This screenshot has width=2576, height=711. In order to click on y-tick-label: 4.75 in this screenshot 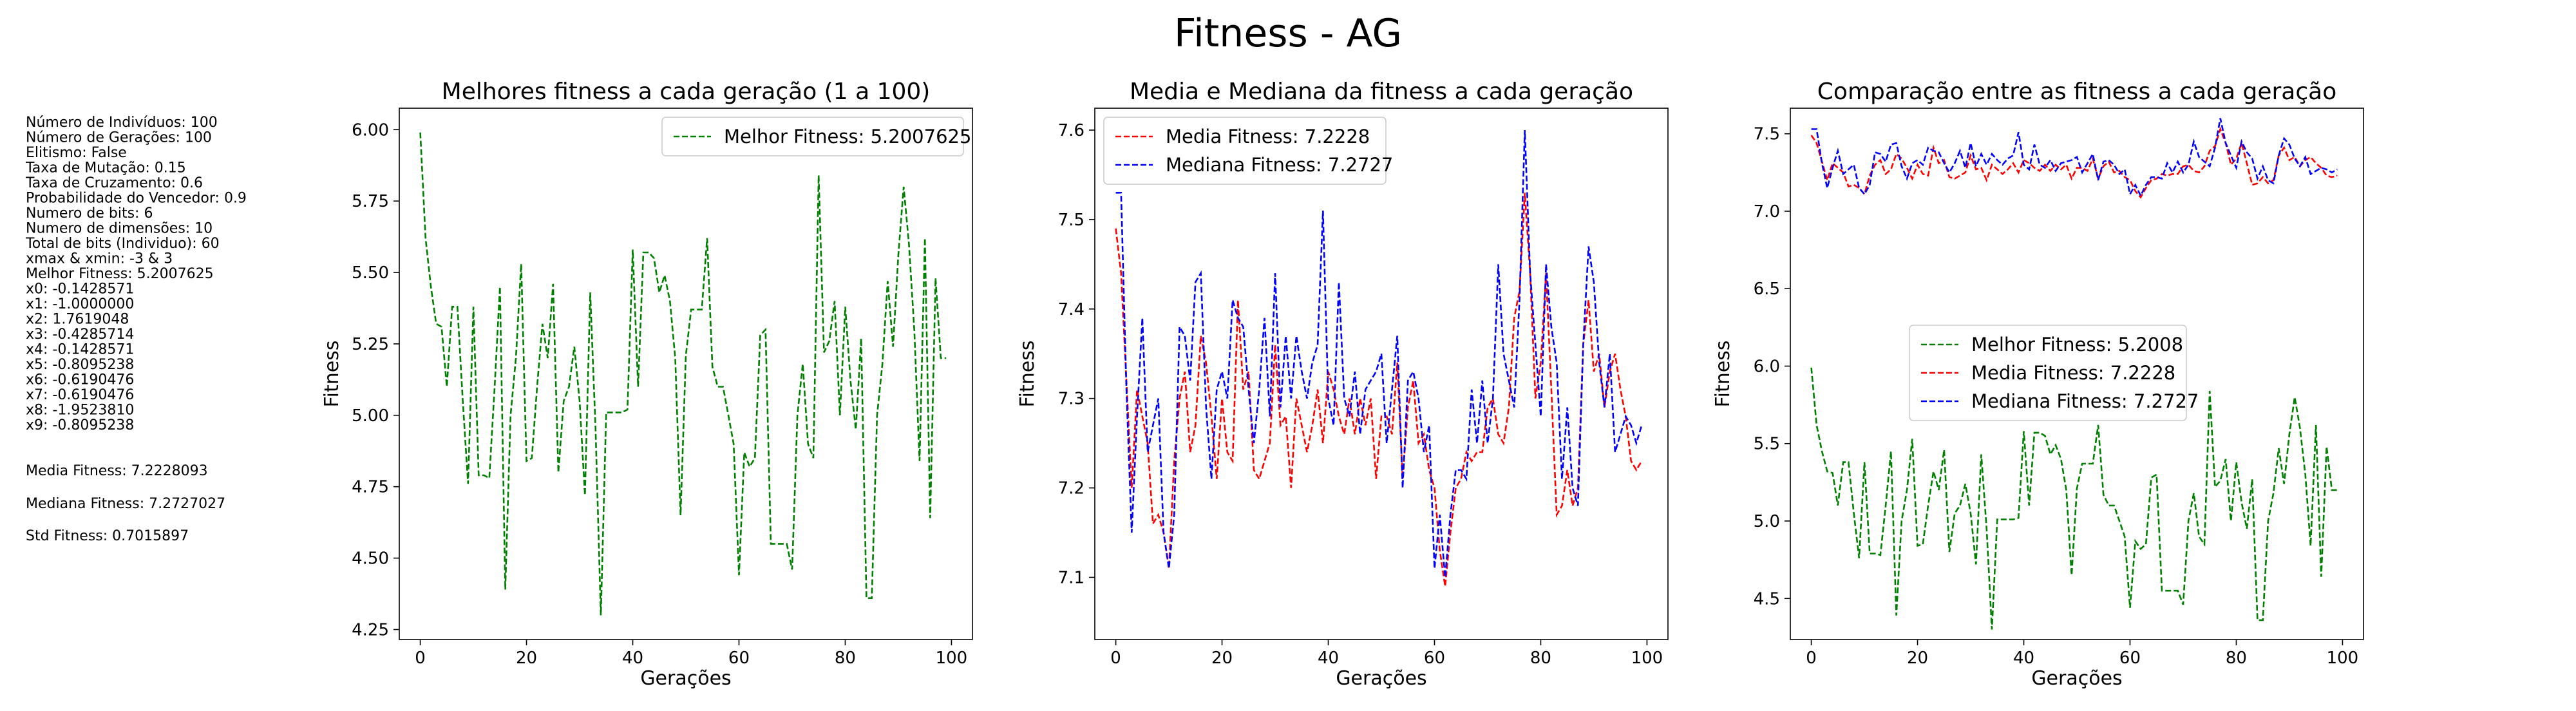, I will do `click(370, 487)`.